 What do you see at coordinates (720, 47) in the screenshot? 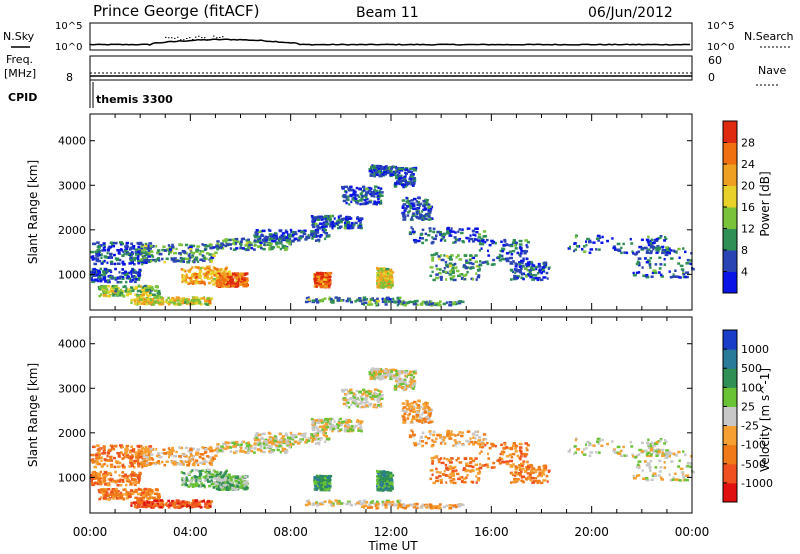
I see `nsearch-tick-lo: 10^0` at bounding box center [720, 47].